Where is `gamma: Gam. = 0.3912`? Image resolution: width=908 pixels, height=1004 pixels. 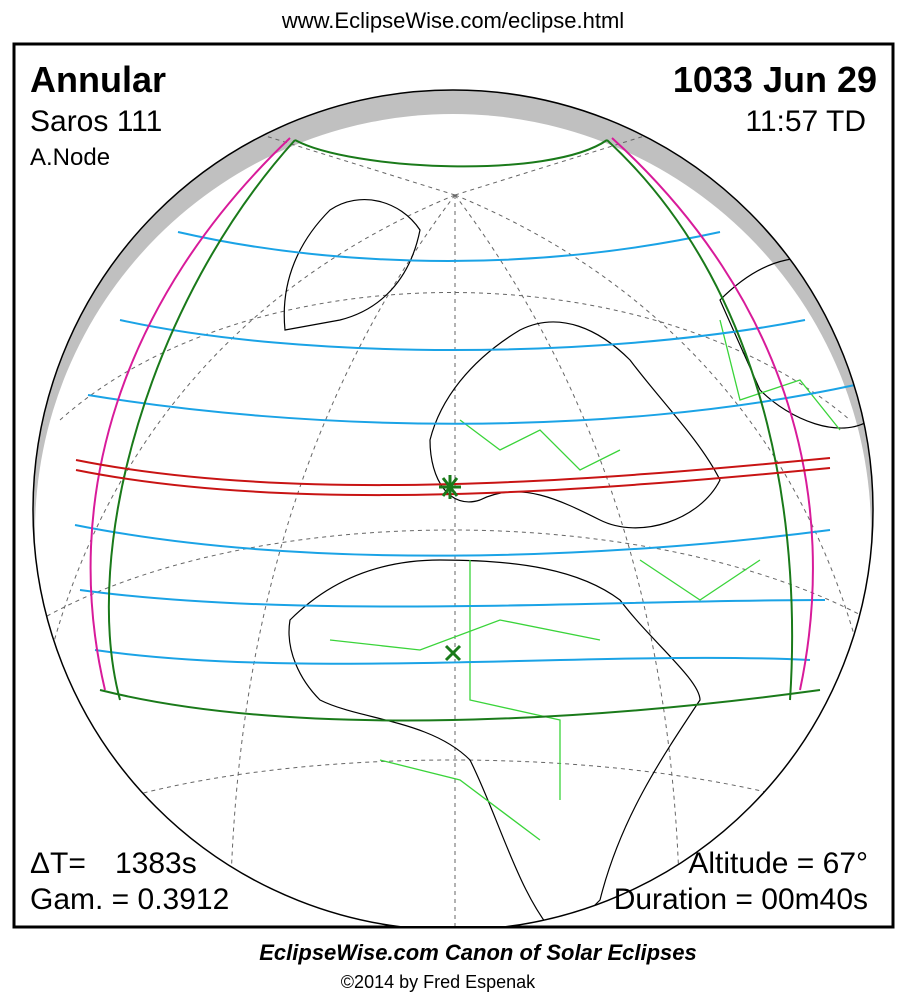 gamma: Gam. = 0.3912 is located at coordinates (129, 899).